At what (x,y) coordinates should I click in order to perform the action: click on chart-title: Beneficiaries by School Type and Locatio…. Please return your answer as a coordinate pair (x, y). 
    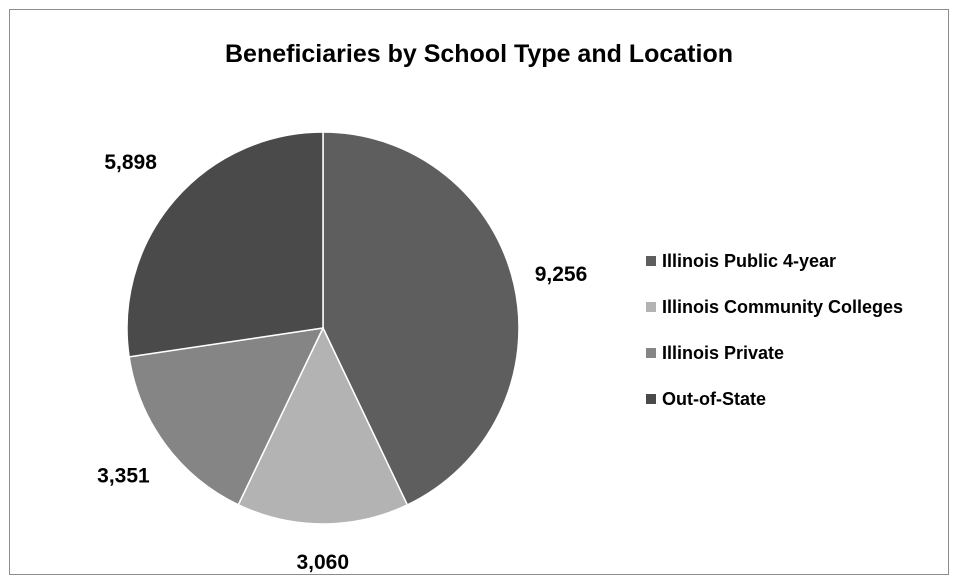
    Looking at the image, I should click on (479, 54).